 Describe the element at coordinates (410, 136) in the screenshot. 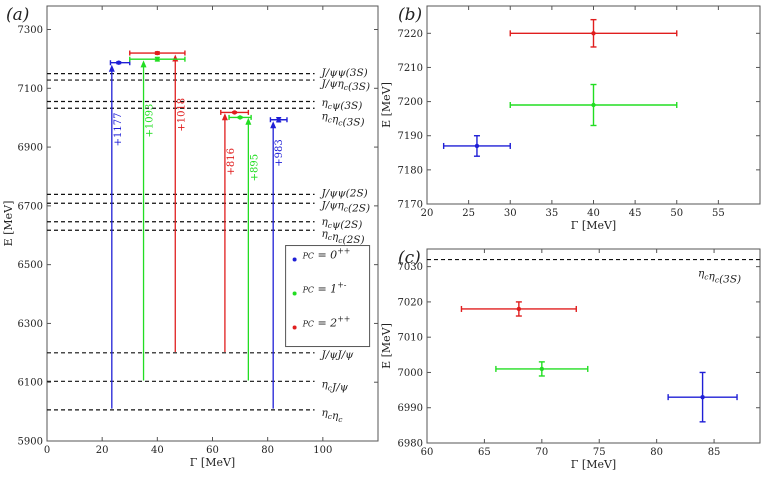

I see `y-tick-label: 7190` at that location.